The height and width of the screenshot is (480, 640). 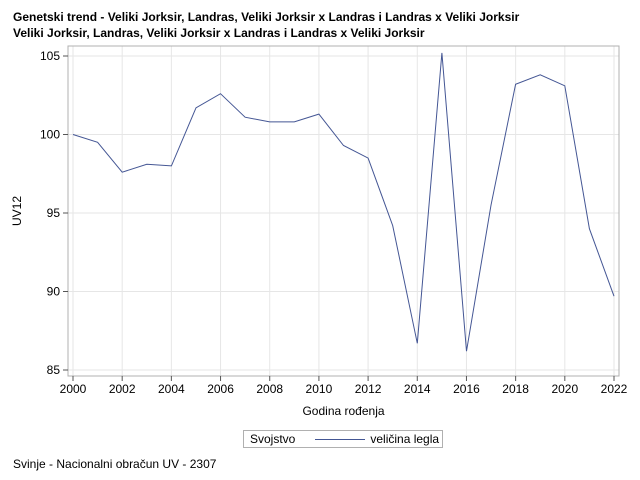 I want to click on x-tick-label-2004: 2004, so click(x=171, y=389).